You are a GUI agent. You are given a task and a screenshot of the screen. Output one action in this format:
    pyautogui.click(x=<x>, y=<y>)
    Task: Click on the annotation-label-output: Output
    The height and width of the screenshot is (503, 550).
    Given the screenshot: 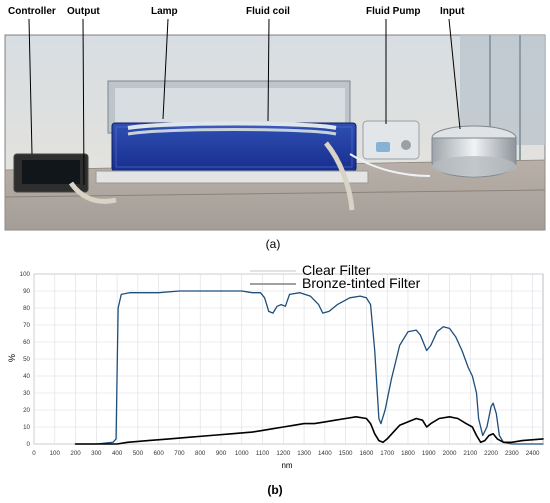 What is the action you would take?
    pyautogui.click(x=83, y=11)
    